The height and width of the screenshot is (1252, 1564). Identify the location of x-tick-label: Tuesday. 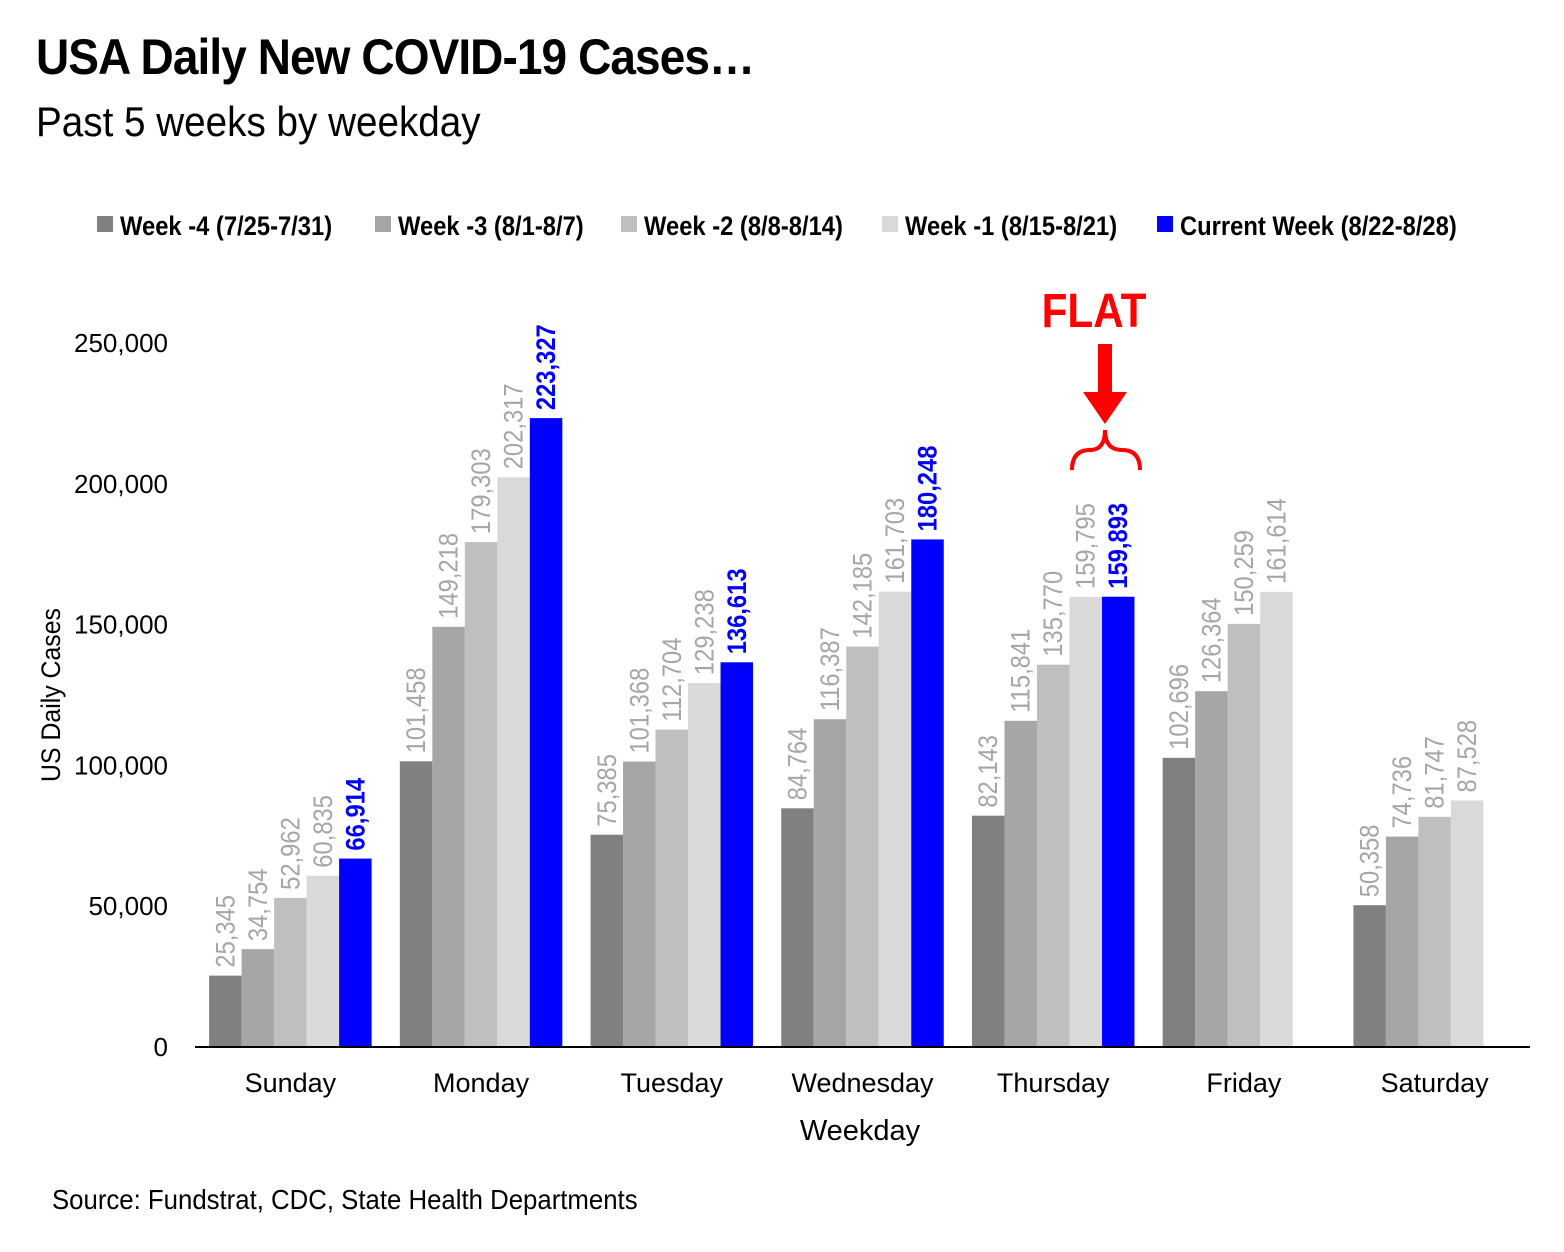
(672, 1083).